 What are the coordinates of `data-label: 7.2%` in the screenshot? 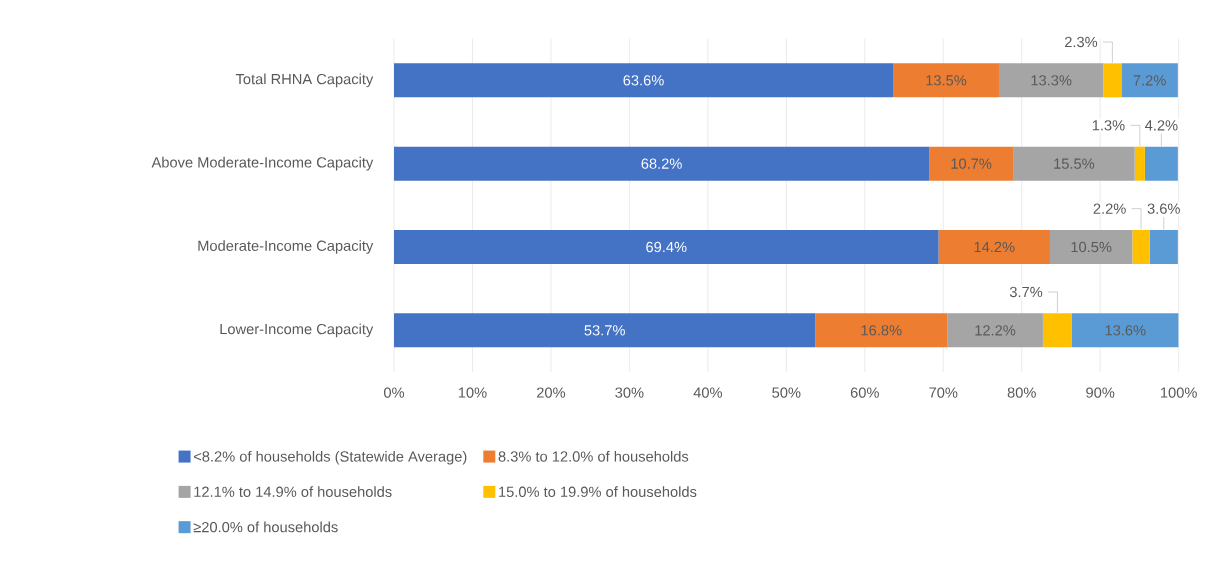 It's located at (1149, 80).